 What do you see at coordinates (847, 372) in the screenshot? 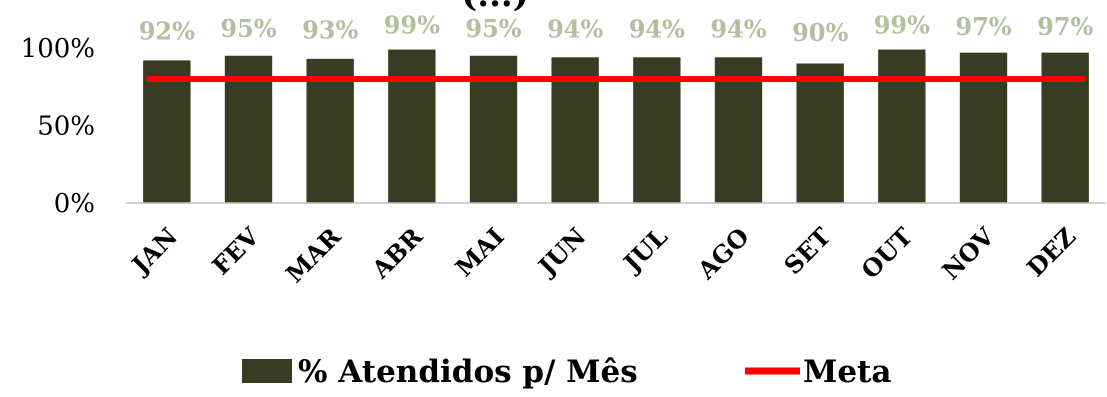
I see `legend-label-line: Meta` at bounding box center [847, 372].